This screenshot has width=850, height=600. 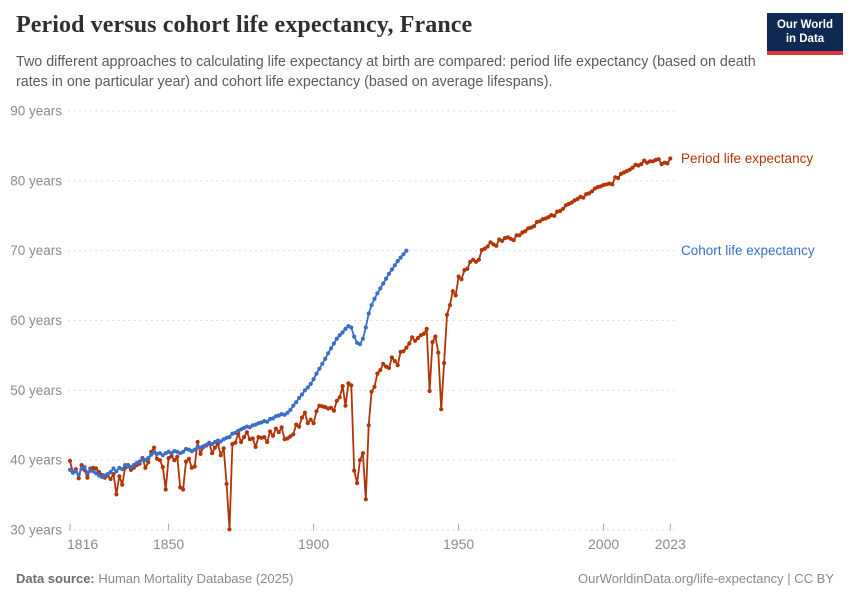 What do you see at coordinates (36, 390) in the screenshot?
I see `y-axis-tick-label: 50 years` at bounding box center [36, 390].